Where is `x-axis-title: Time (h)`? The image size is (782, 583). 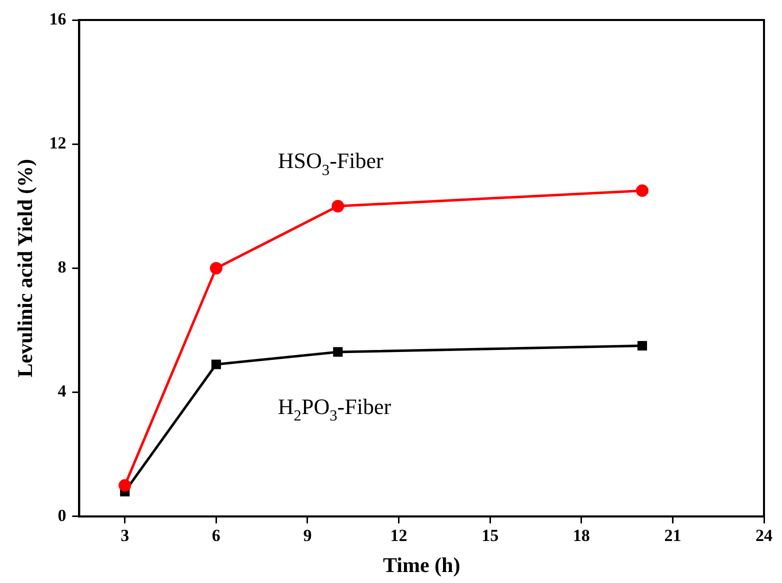
x-axis-title: Time (h) is located at coordinates (421, 564).